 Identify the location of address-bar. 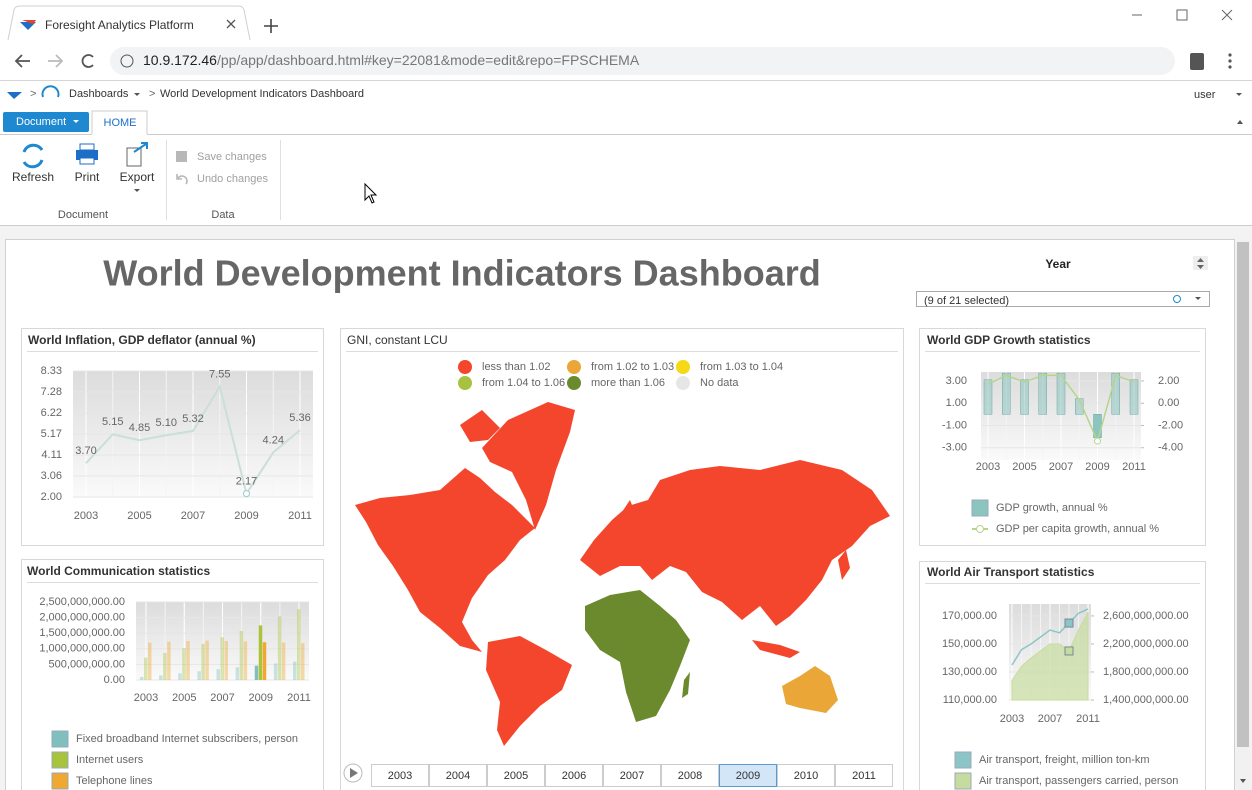
(642, 61).